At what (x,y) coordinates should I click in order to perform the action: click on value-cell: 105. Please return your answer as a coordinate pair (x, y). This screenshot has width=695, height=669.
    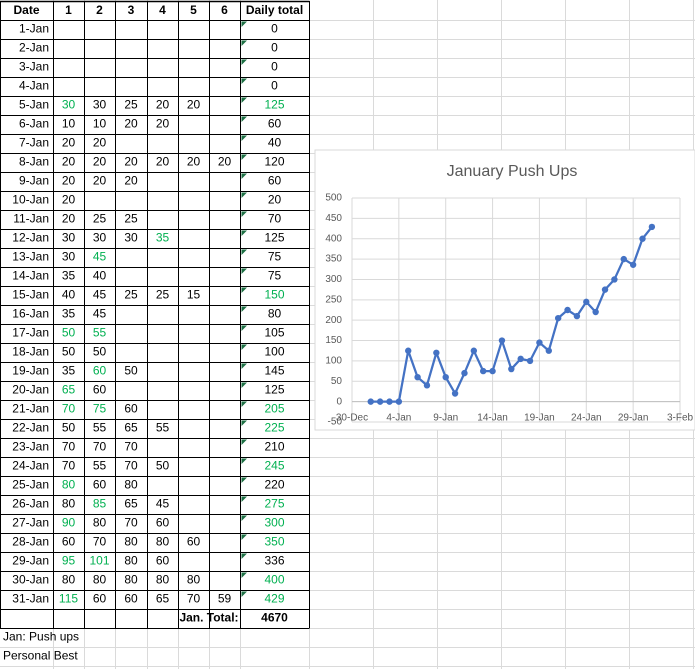
    Looking at the image, I should click on (274, 333).